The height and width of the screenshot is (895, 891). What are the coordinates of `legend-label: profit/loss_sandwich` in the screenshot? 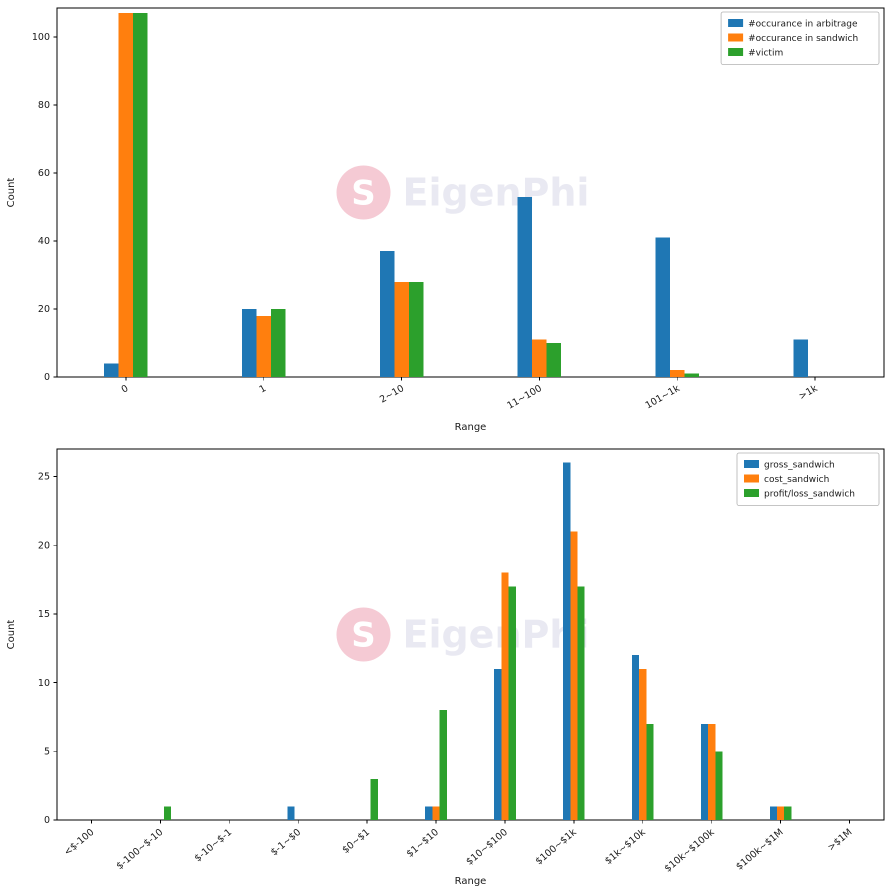 It's located at (809, 495).